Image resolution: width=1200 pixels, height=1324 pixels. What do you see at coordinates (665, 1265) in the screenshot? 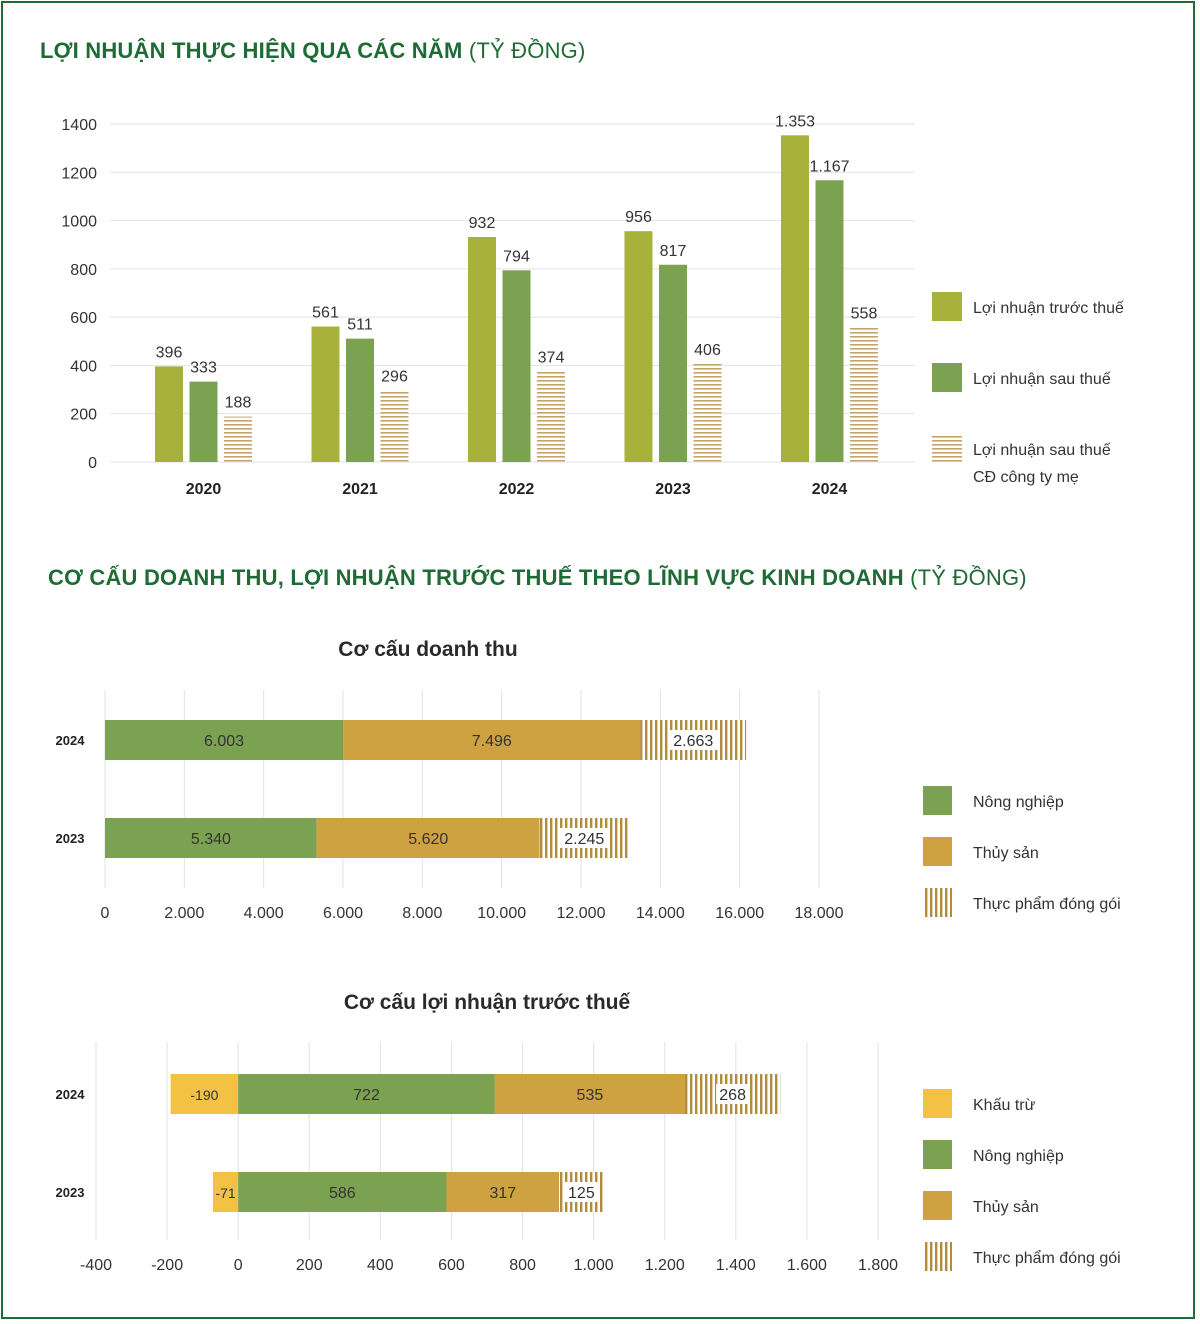
I see `x-tick-label: 1.200` at bounding box center [665, 1265].